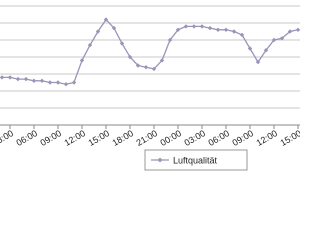 This screenshot has height=240, width=320. I want to click on legend-box, so click(196, 160).